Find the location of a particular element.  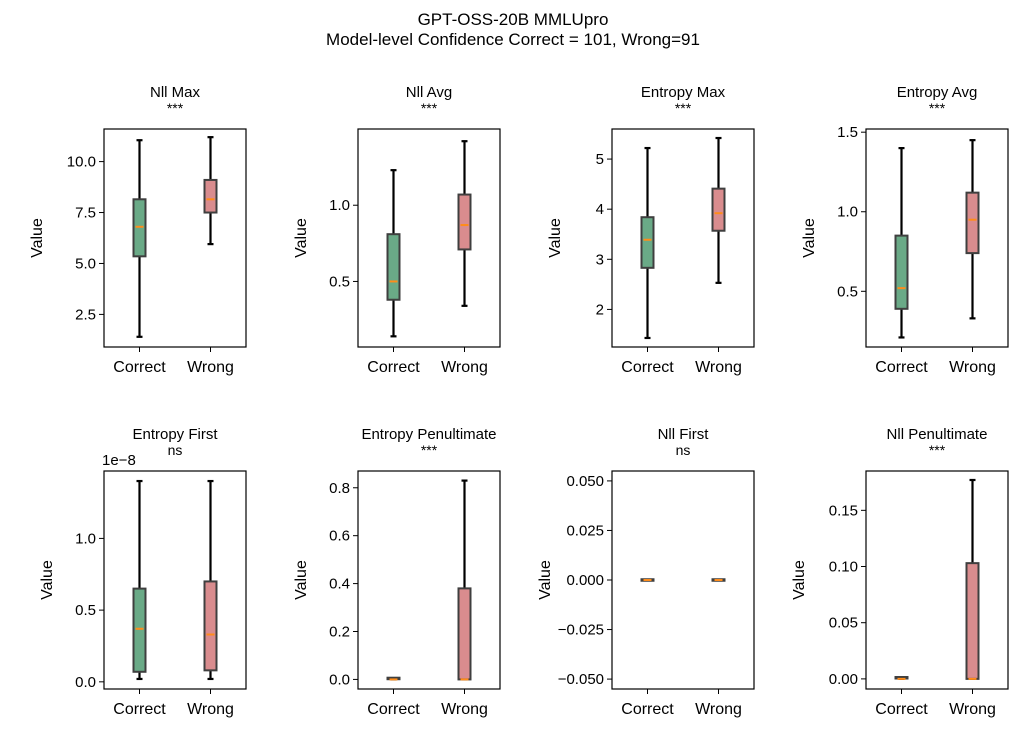

y-tick-label: 0.000 is located at coordinates (585, 580).